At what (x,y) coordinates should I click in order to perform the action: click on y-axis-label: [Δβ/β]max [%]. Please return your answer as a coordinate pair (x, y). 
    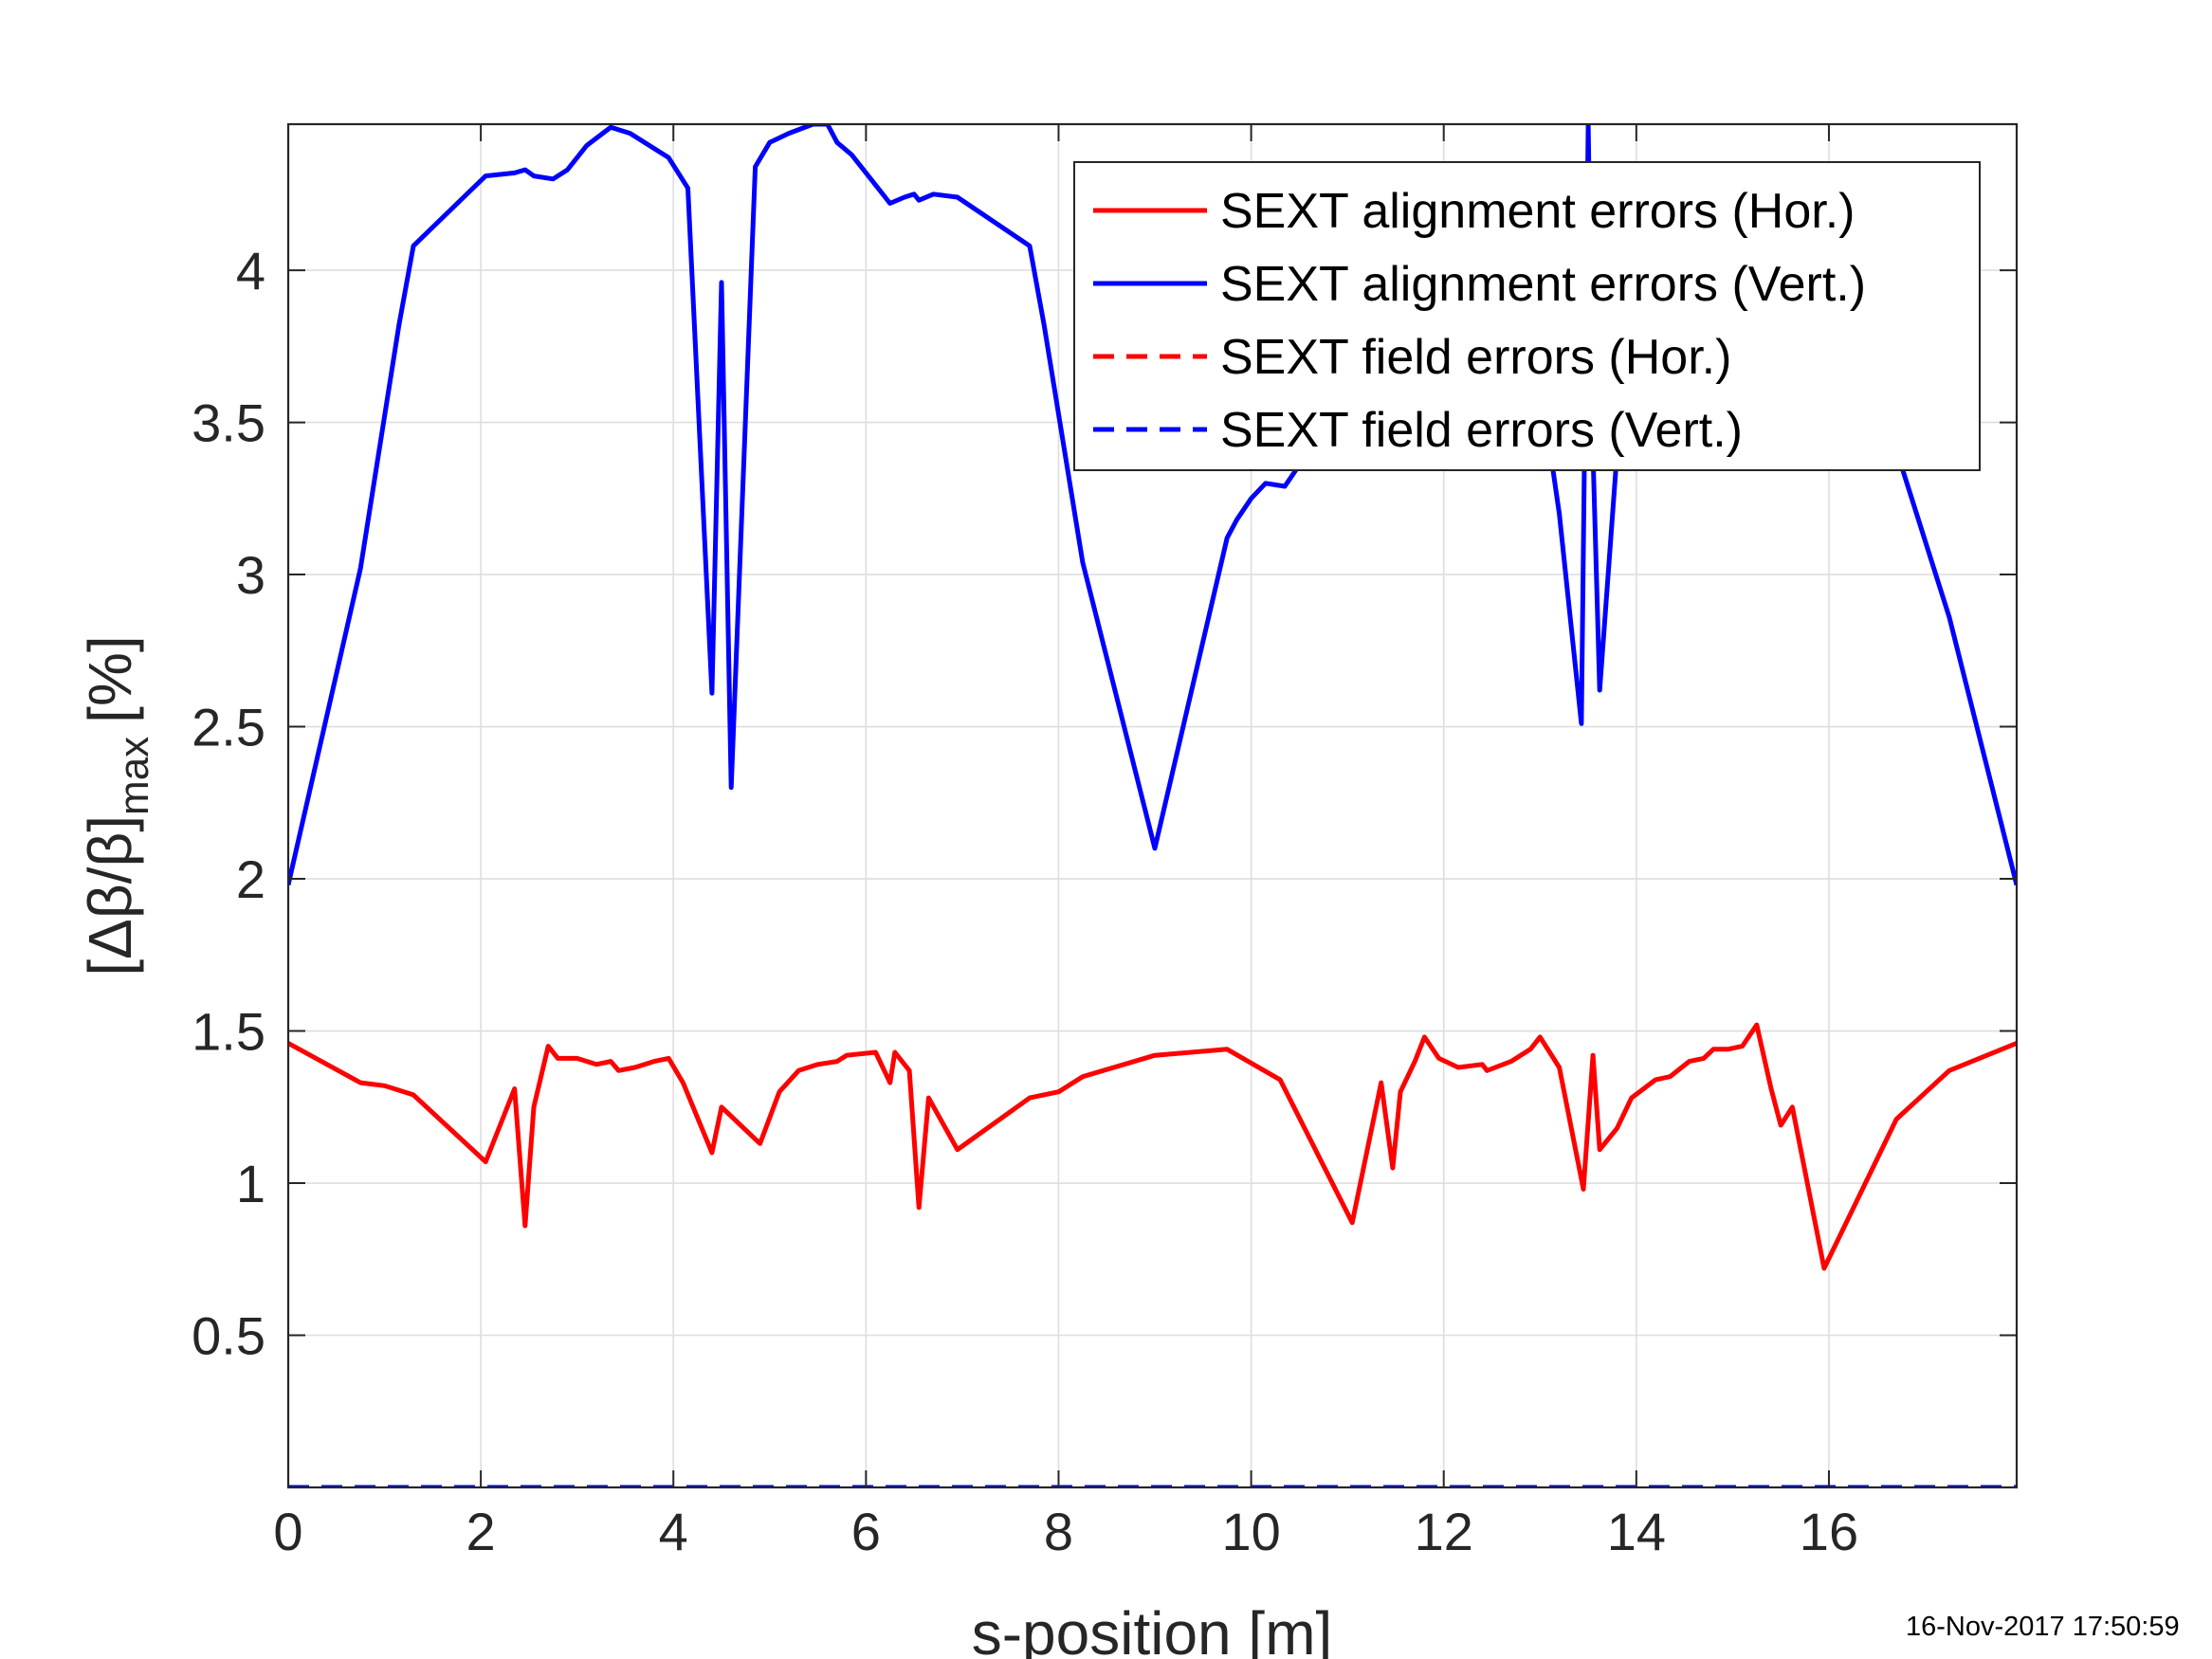
    Looking at the image, I should click on (116, 805).